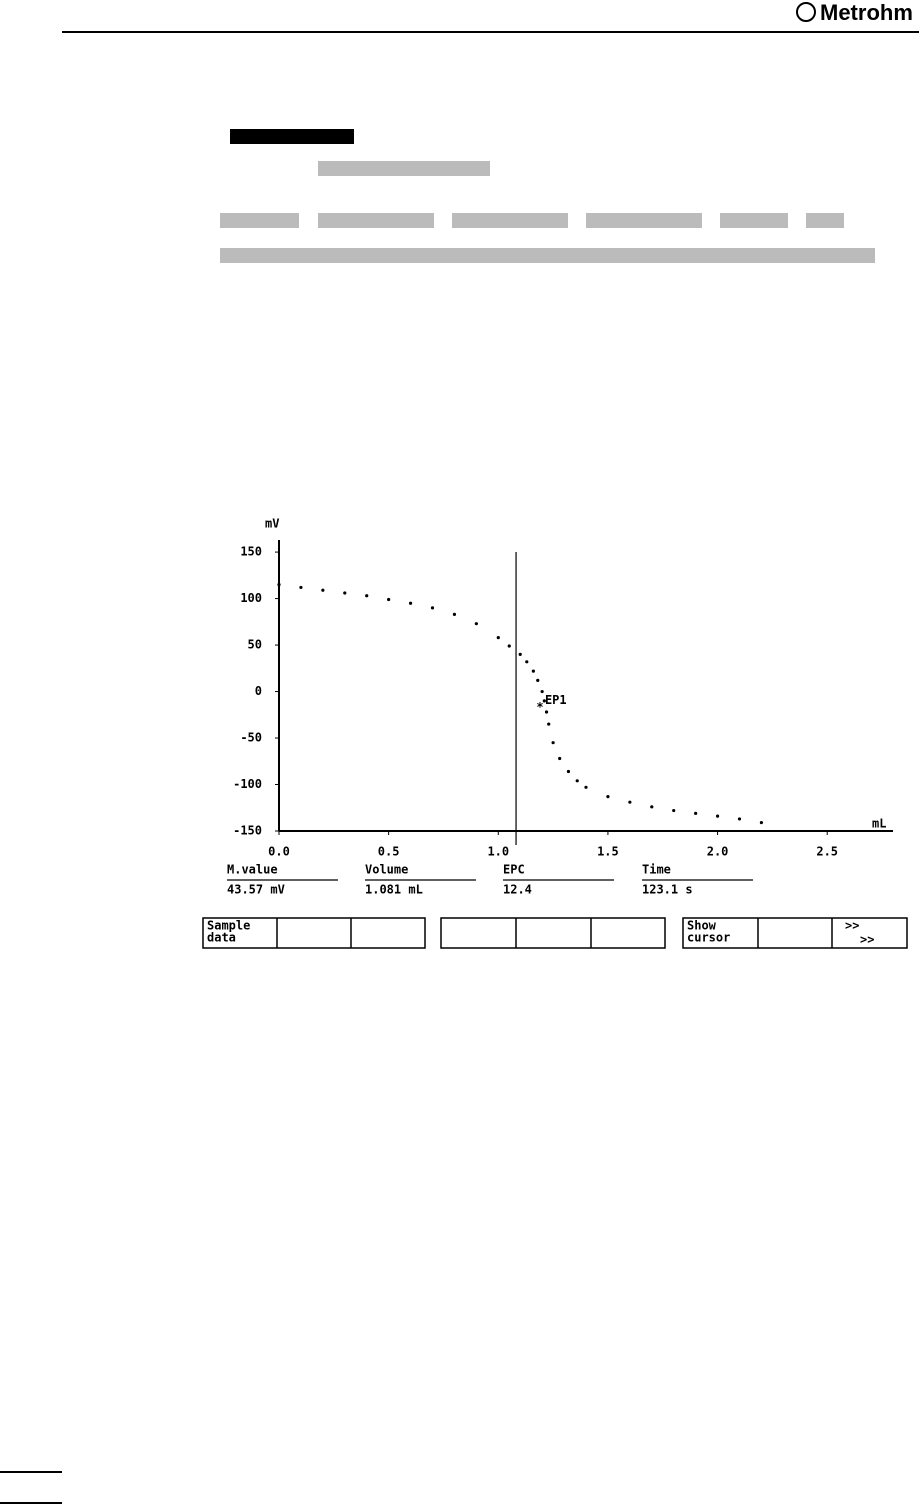 The width and height of the screenshot is (919, 1511). I want to click on readout-label: M.value, so click(252, 870).